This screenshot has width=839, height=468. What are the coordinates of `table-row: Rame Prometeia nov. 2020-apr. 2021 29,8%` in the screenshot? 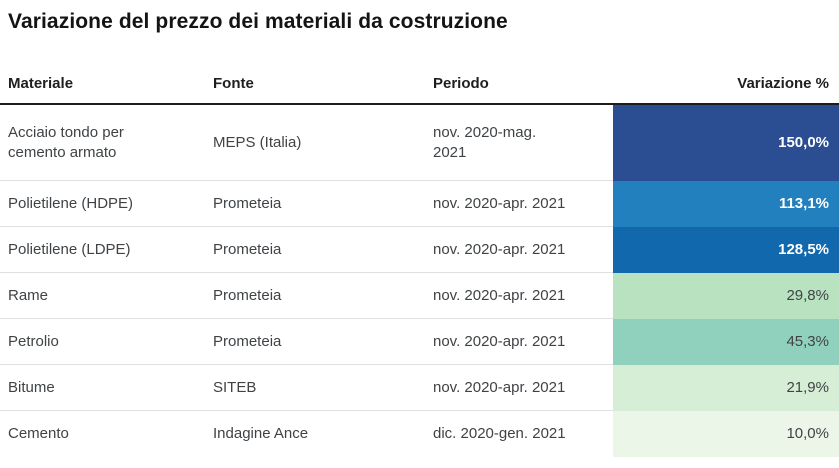 It's located at (419, 295).